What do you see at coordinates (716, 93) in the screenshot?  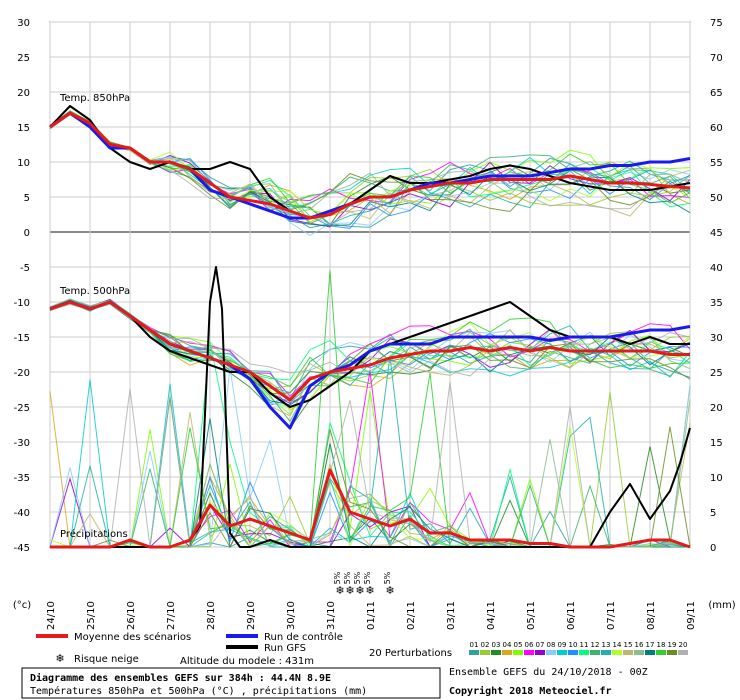 I see `y-right-tick-label: 65` at bounding box center [716, 93].